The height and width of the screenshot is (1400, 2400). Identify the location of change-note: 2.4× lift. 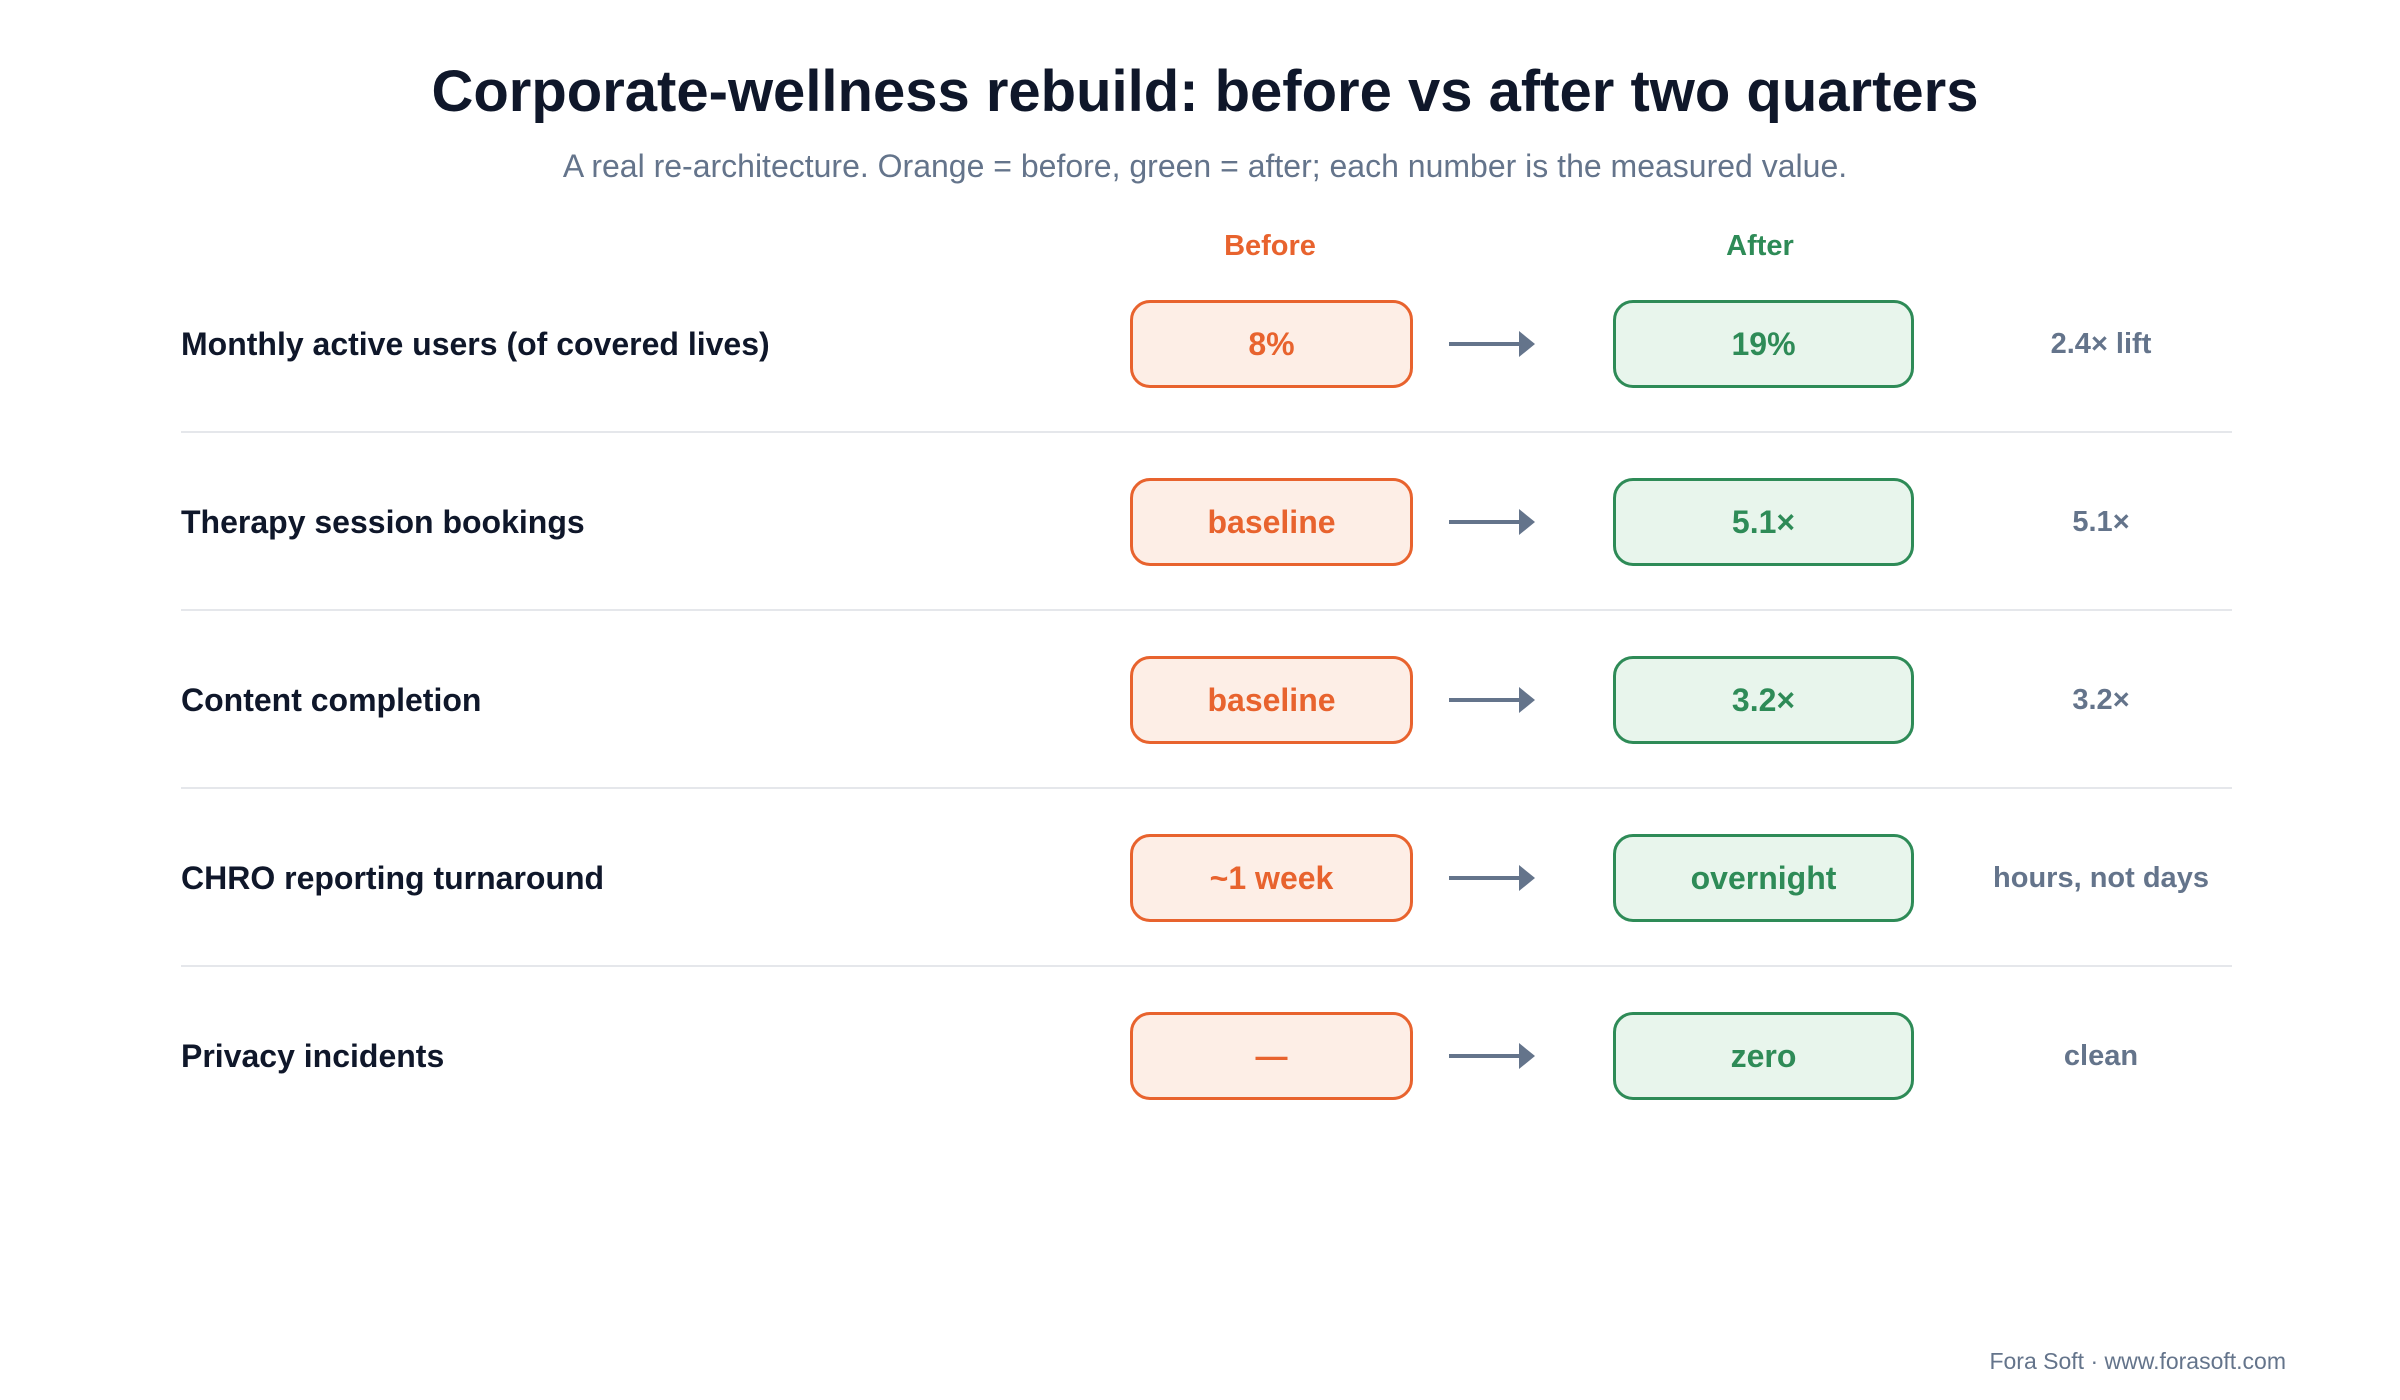
(2101, 344).